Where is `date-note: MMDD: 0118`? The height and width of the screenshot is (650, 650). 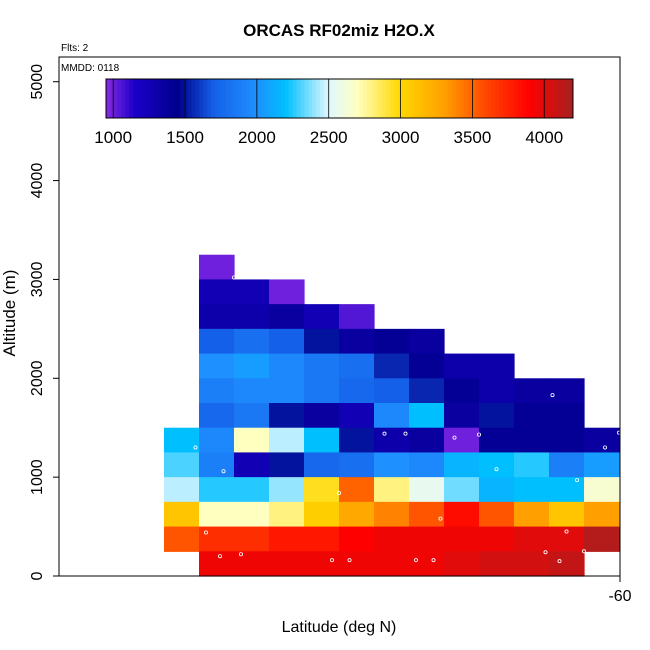
date-note: MMDD: 0118 is located at coordinates (90, 68).